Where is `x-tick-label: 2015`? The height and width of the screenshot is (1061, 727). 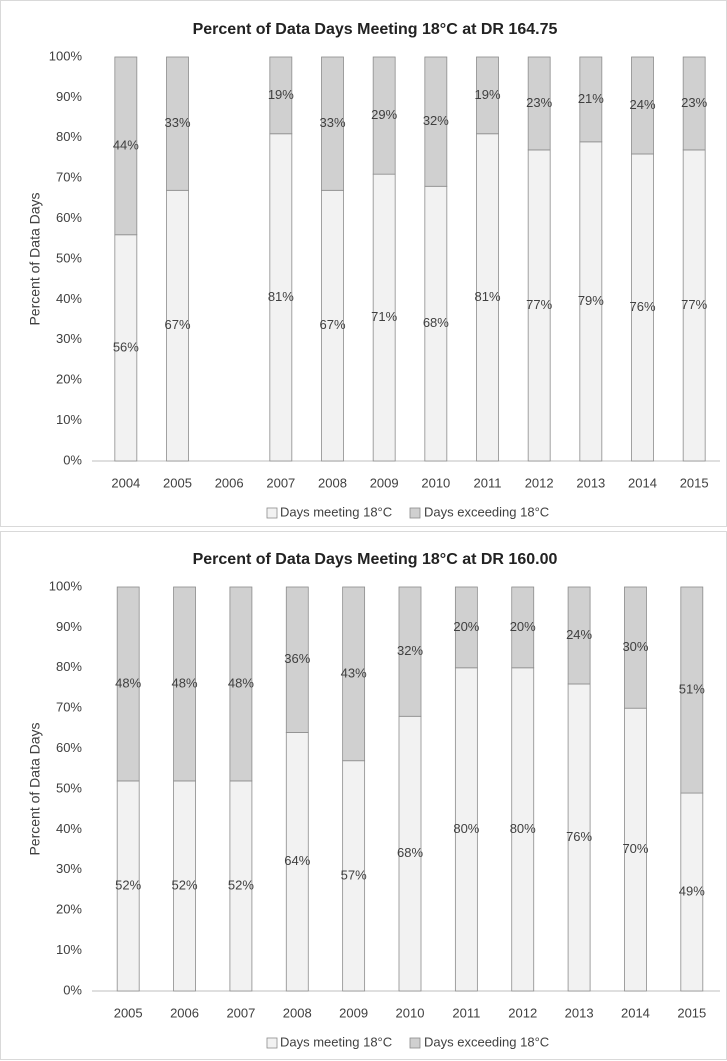
x-tick-label: 2015 is located at coordinates (694, 482).